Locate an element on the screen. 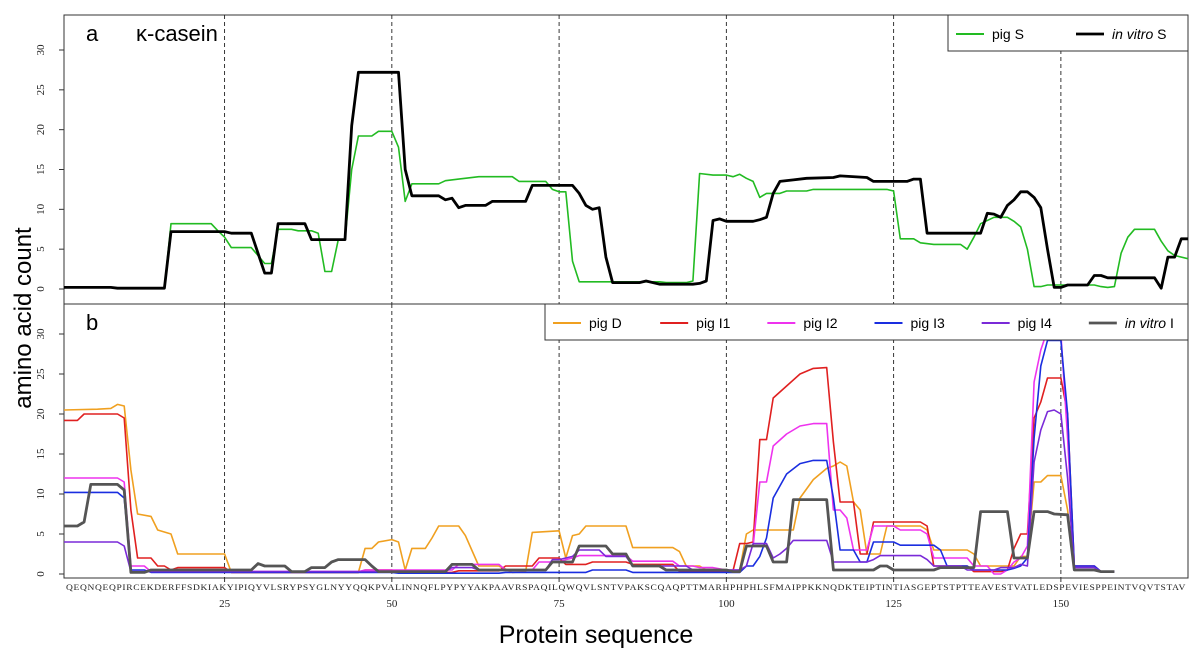  legend-label-pig-i3: pig I3 is located at coordinates (928, 323).